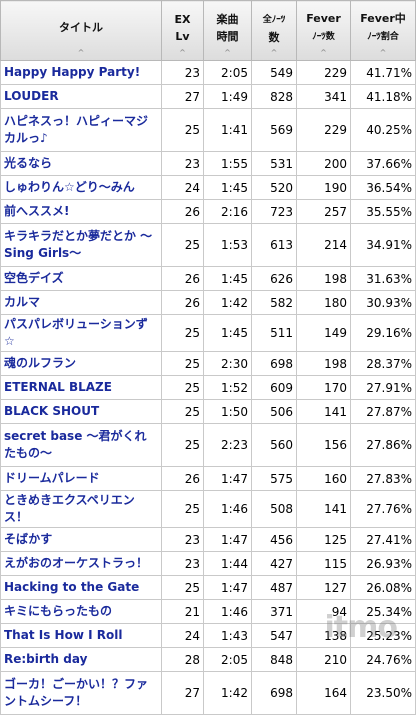  What do you see at coordinates (182, 211) in the screenshot?
I see `ex-level-cell: 26` at bounding box center [182, 211].